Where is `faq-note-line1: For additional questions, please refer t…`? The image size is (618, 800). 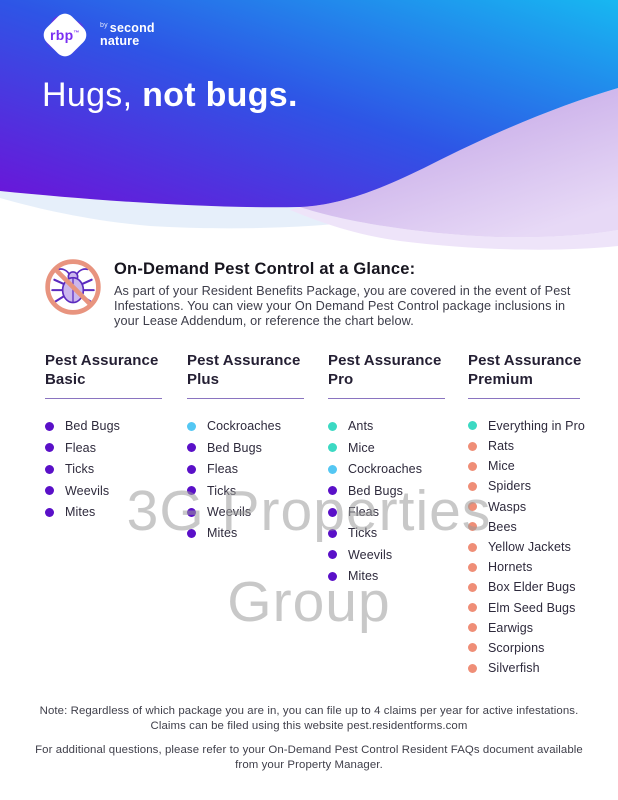
faq-note-line1: For additional questions, please refer t… is located at coordinates (309, 750).